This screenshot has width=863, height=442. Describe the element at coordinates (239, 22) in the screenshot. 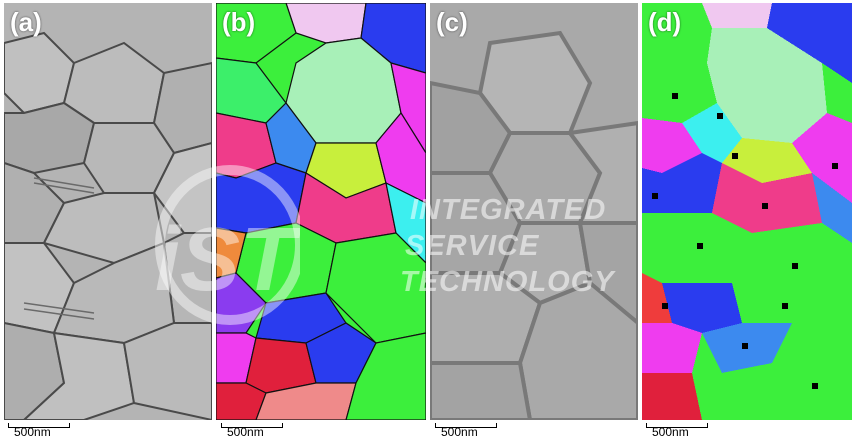

I see `panel-label: (b)` at that location.